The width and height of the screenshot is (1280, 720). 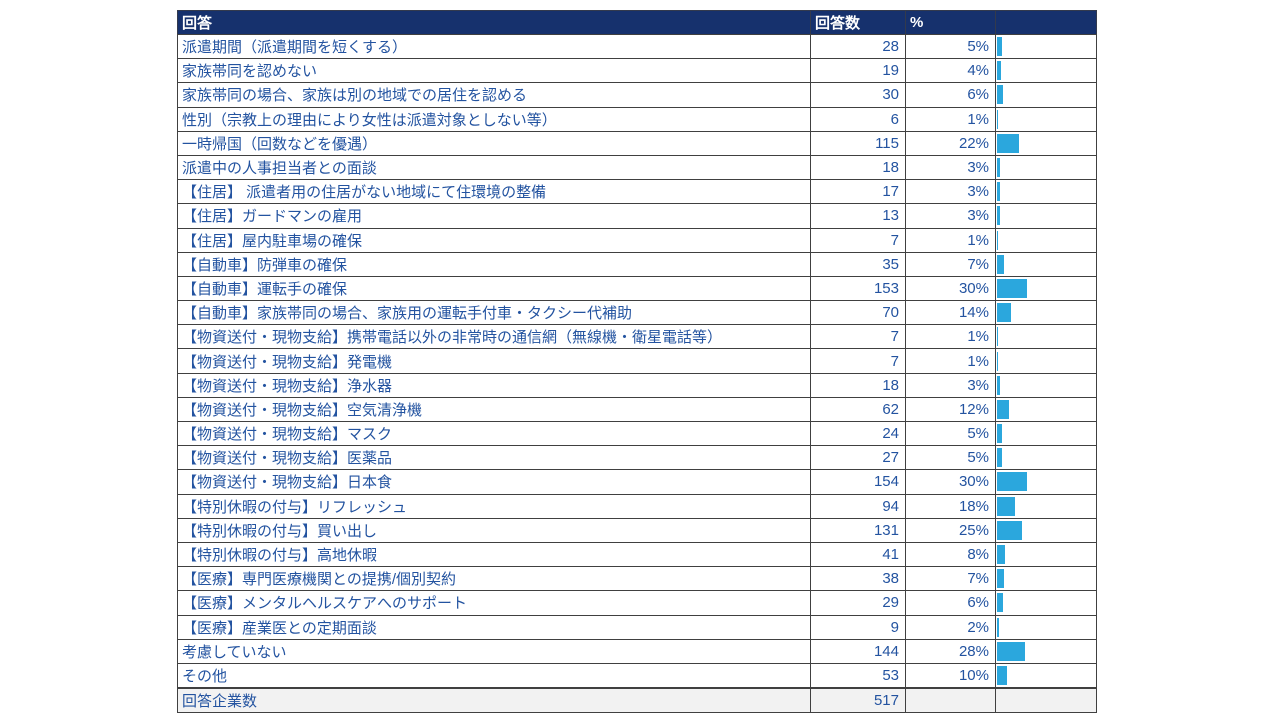 What do you see at coordinates (494, 385) in the screenshot?
I see `answer-label-cell: 【物資送付・現物支給】浄水器` at bounding box center [494, 385].